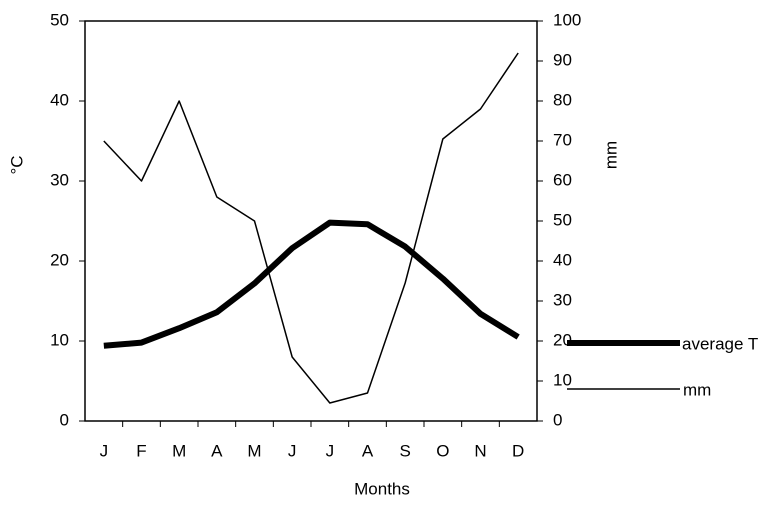 The image size is (777, 506). I want to click on y-tick-label: 0, so click(64, 419).